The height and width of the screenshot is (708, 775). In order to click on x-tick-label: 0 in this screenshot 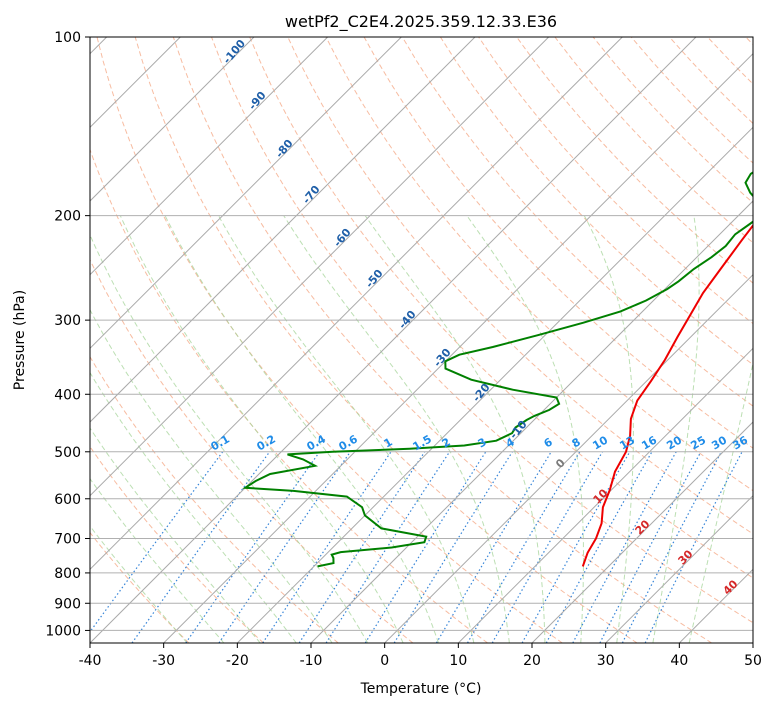, I will do `click(384, 661)`.